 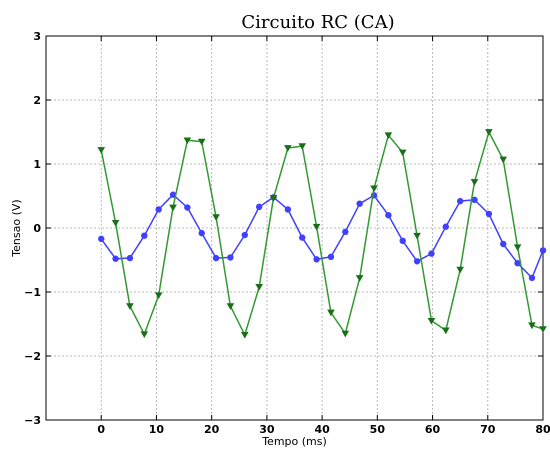 What do you see at coordinates (32, 420) in the screenshot?
I see `y-tick-label: −3` at bounding box center [32, 420].